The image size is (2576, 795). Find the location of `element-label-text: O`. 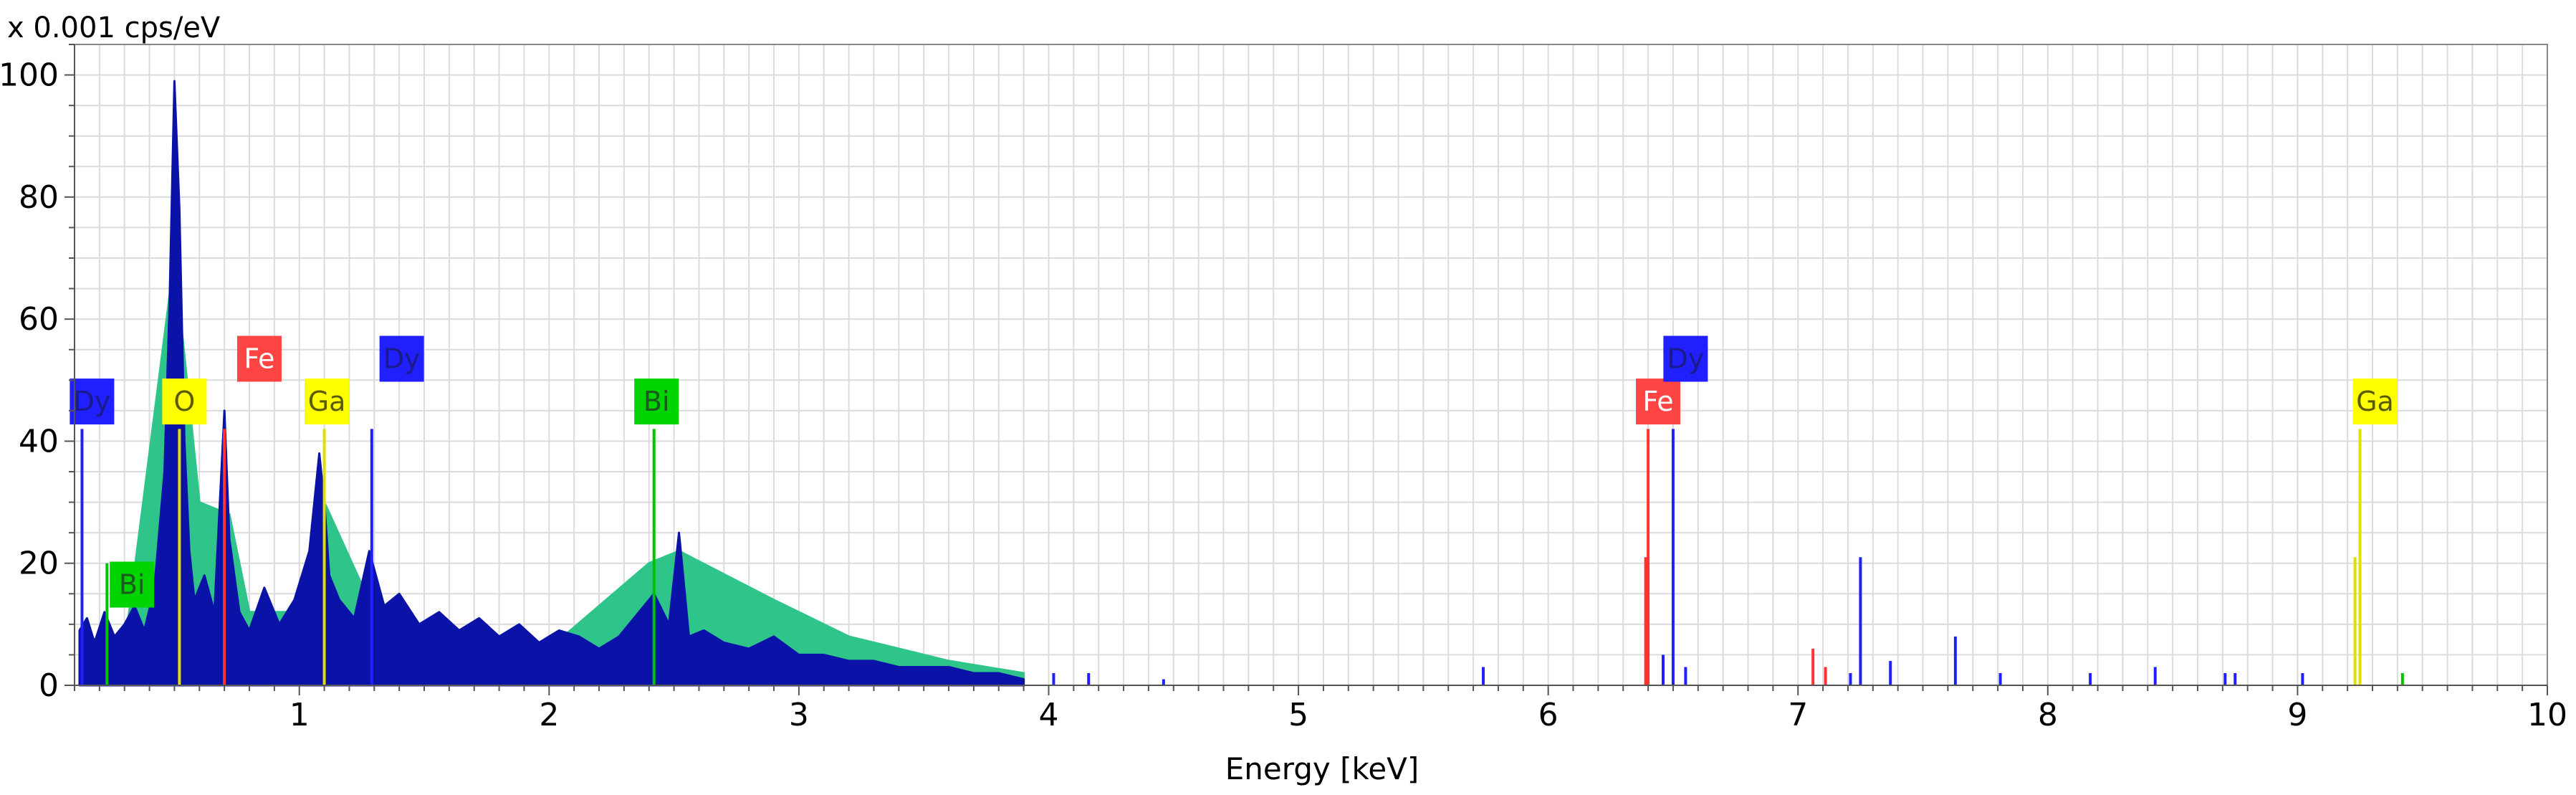

element-label-text: O is located at coordinates (184, 401).